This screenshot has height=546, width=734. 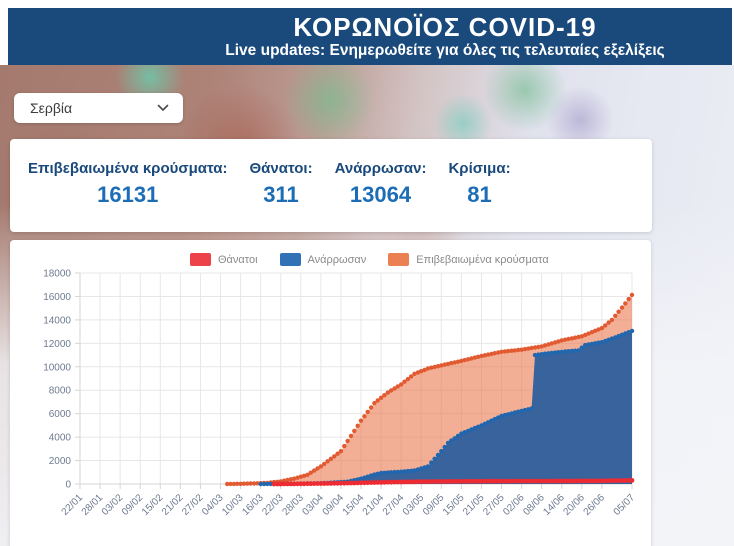 What do you see at coordinates (73, 505) in the screenshot?
I see `svg-text: 22/01` at bounding box center [73, 505].